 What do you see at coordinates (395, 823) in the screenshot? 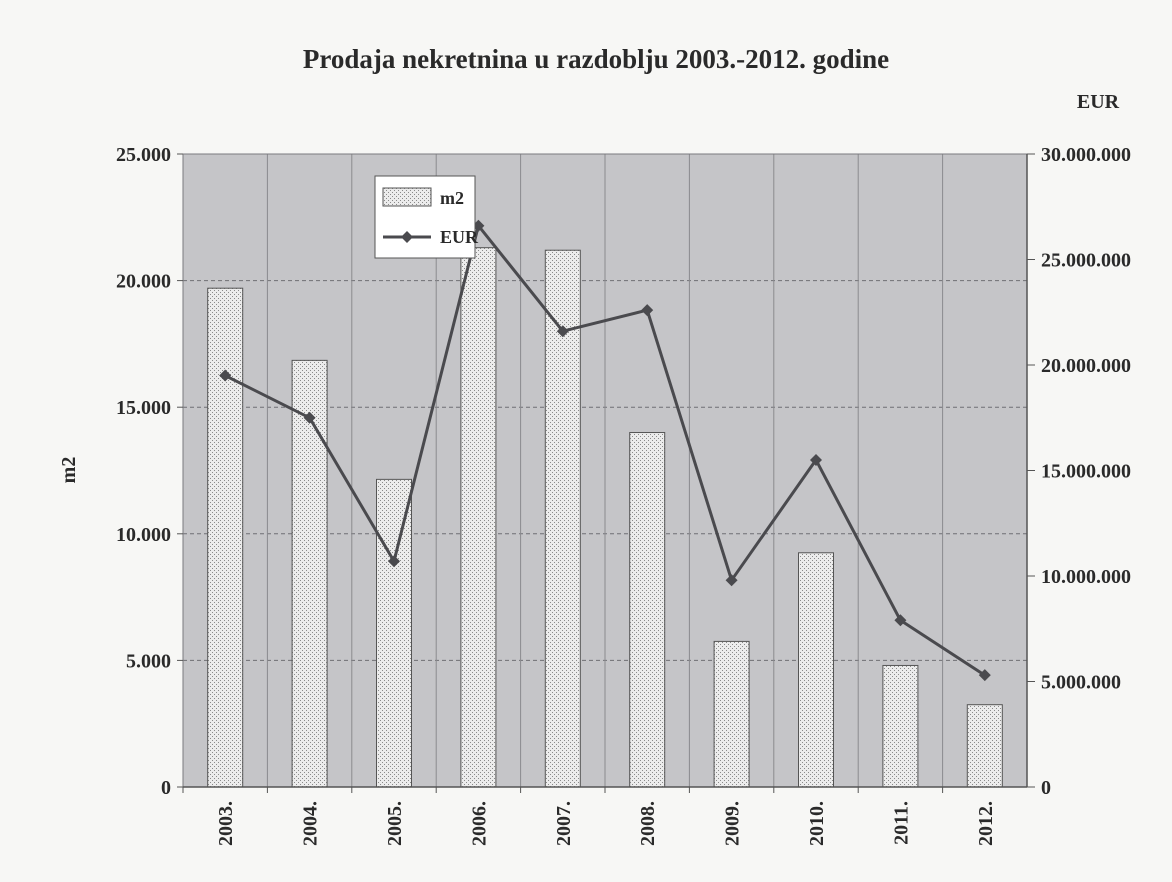
I see `x-tick-label: 2005.` at bounding box center [395, 823].